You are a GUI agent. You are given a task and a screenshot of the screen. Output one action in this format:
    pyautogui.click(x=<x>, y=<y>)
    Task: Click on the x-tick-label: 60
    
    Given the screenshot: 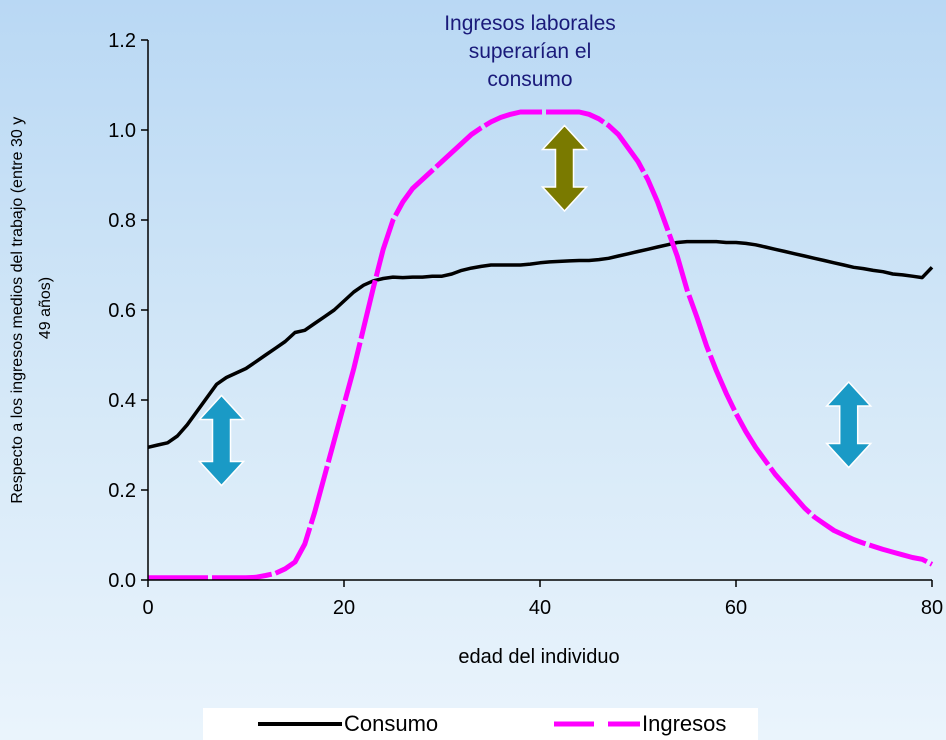 What is the action you would take?
    pyautogui.click(x=736, y=608)
    